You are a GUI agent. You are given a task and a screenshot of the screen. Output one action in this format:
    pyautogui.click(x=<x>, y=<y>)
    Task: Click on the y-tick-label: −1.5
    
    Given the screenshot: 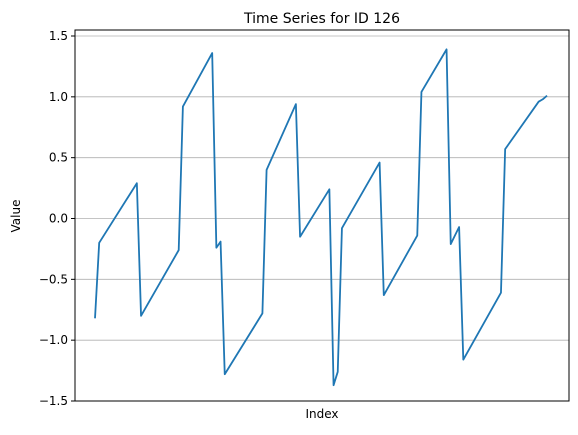 What is the action you would take?
    pyautogui.click(x=53, y=401)
    